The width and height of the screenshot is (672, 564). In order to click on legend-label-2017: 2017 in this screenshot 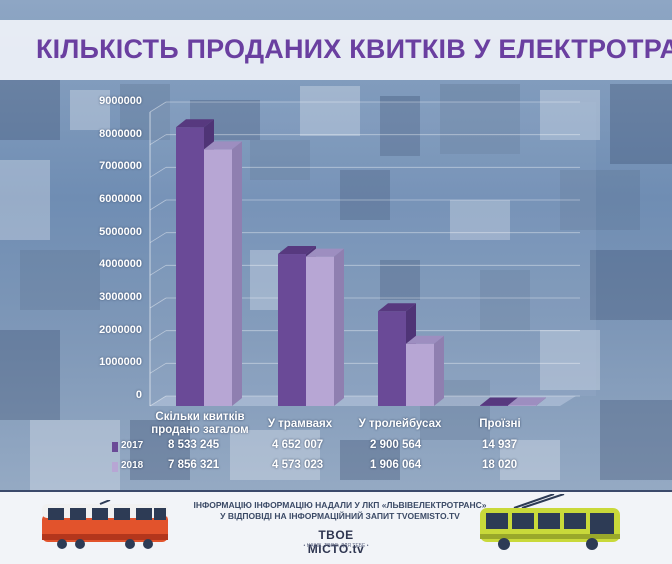, I will do `click(132, 445)`.